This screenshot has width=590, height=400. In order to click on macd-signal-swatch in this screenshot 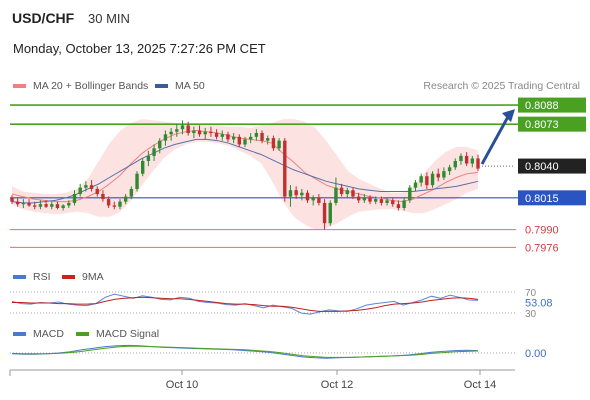, I will do `click(82, 334)`.